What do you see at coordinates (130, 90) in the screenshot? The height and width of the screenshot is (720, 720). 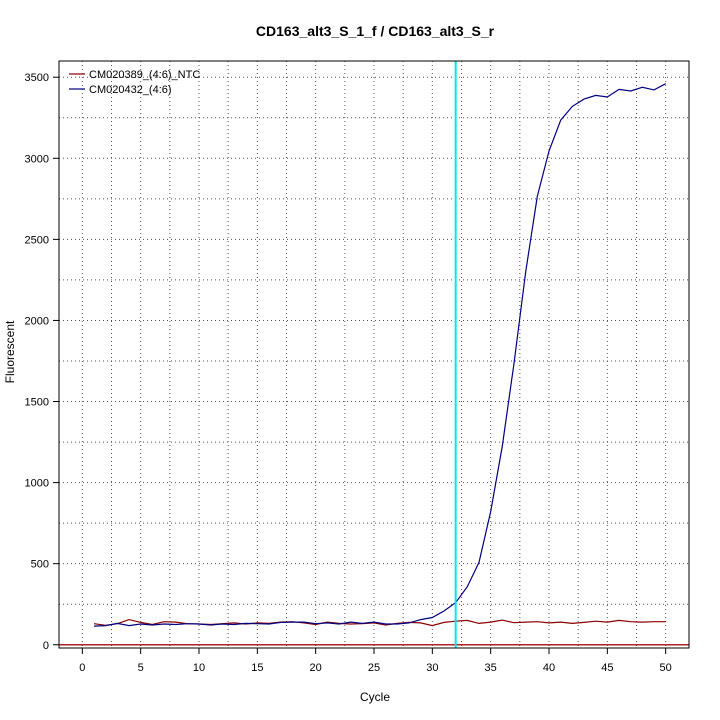 I see `legend-label-2: CM020432_(4:6)` at bounding box center [130, 90].